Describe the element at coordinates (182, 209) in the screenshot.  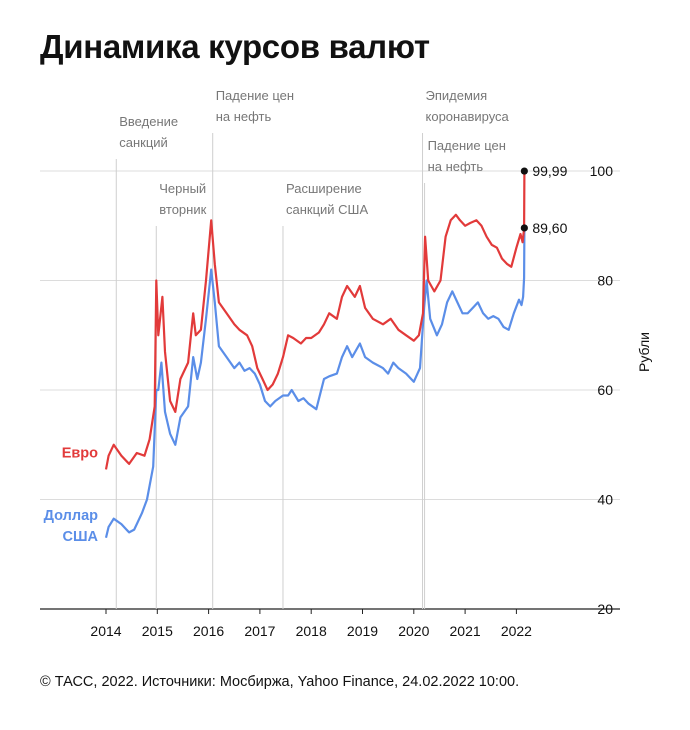
I see `annotation-label: вторник` at that location.